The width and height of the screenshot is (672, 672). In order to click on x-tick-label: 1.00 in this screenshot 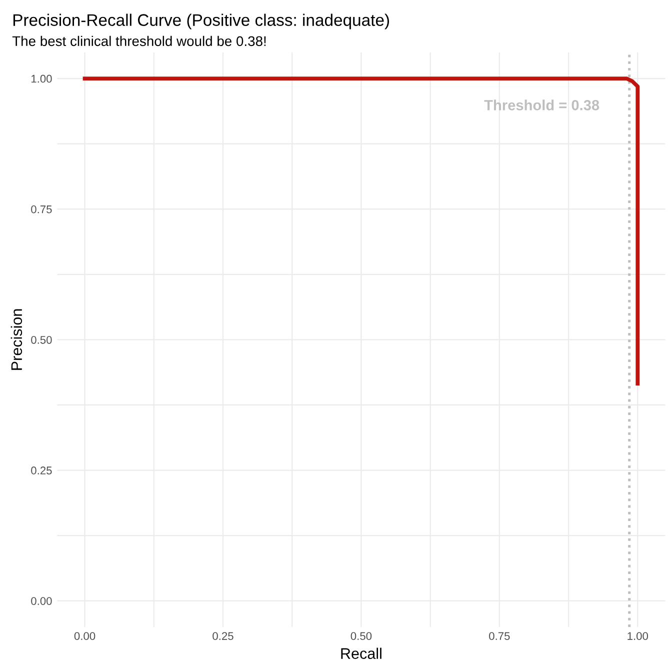, I will do `click(638, 636)`.